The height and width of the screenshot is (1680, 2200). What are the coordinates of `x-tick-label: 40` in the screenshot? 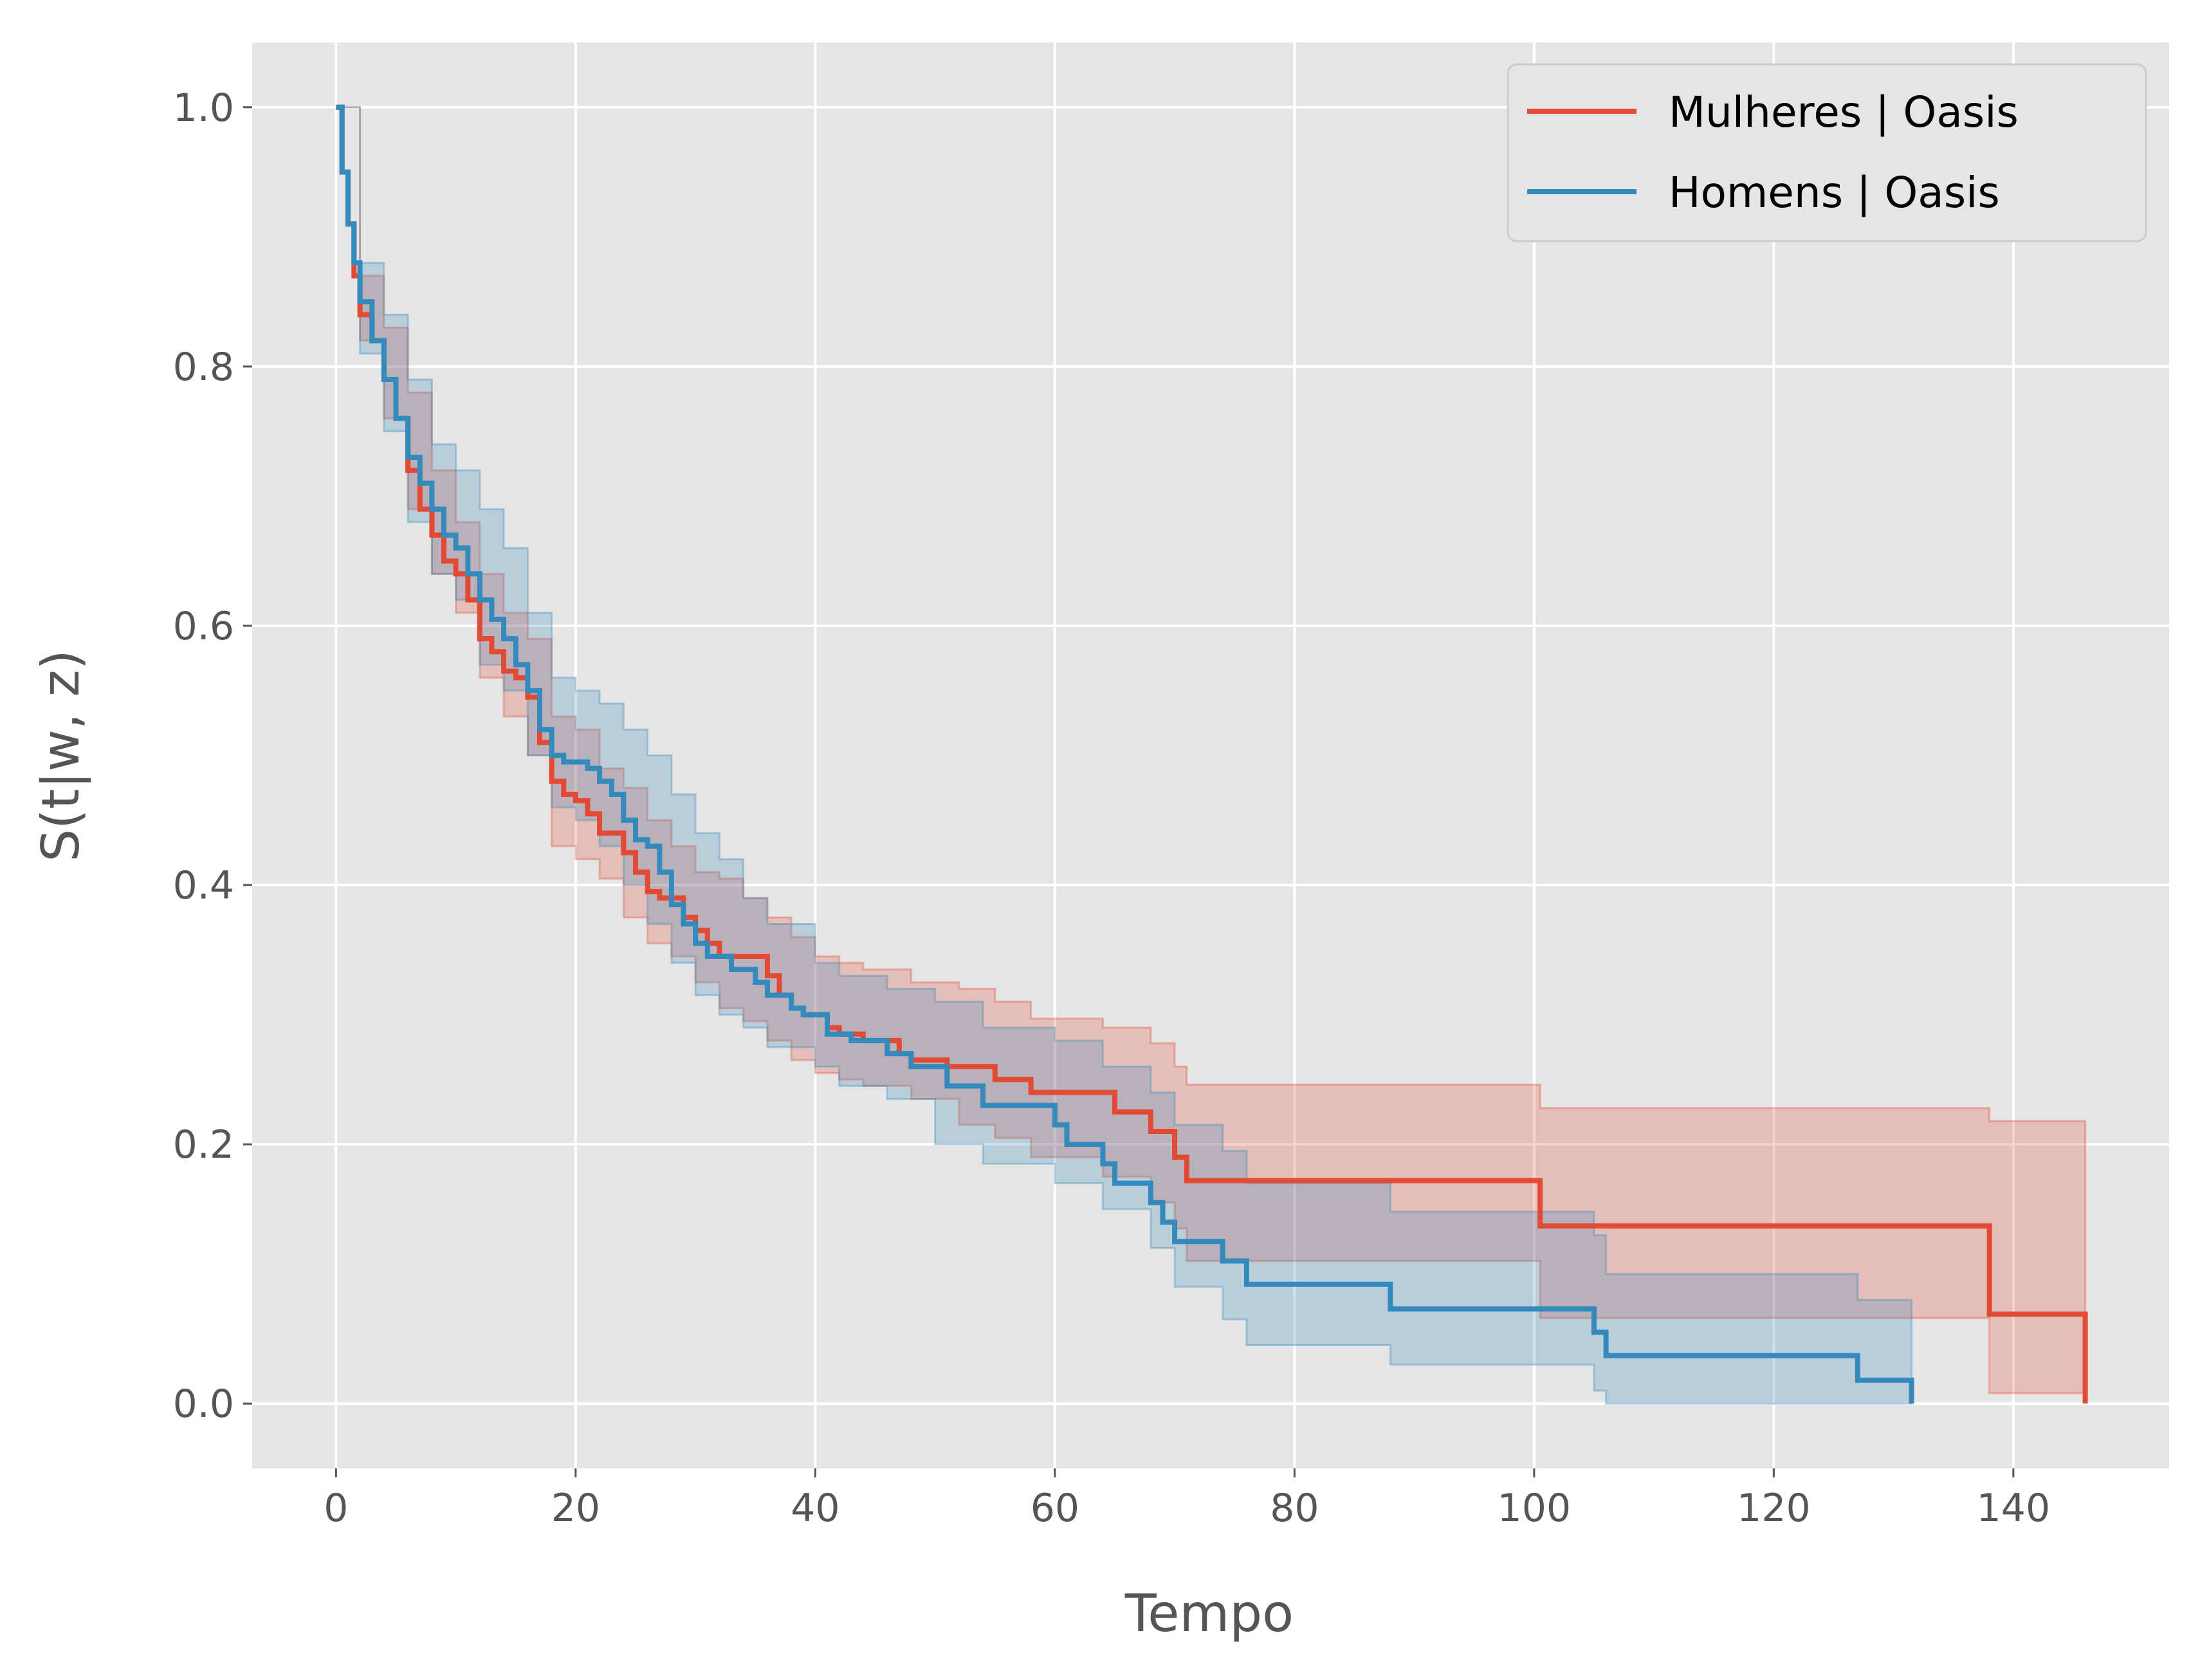 It's located at (815, 1509).